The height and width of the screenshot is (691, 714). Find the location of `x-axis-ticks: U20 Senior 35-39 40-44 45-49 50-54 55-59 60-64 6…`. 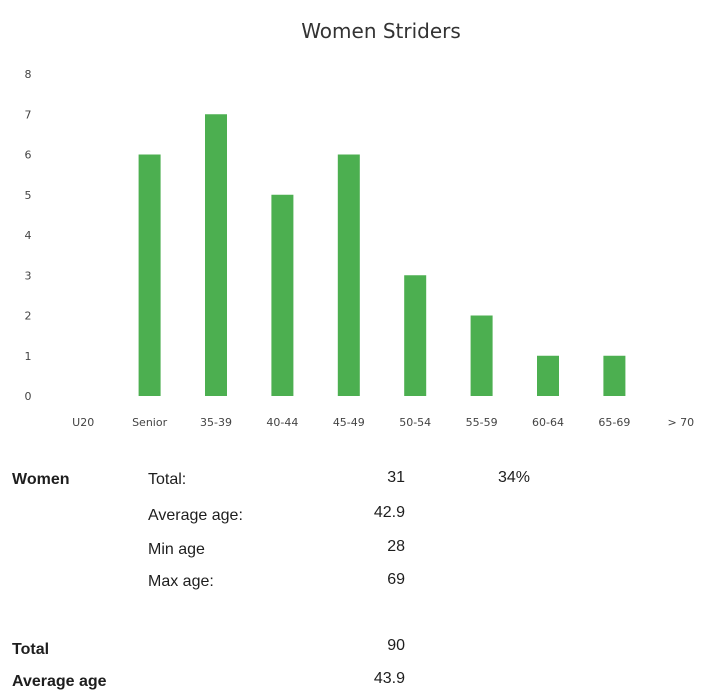

x-axis-ticks: U20 Senior 35-39 40-44 45-49 50-54 55-59 60-64 6… is located at coordinates (383, 422).